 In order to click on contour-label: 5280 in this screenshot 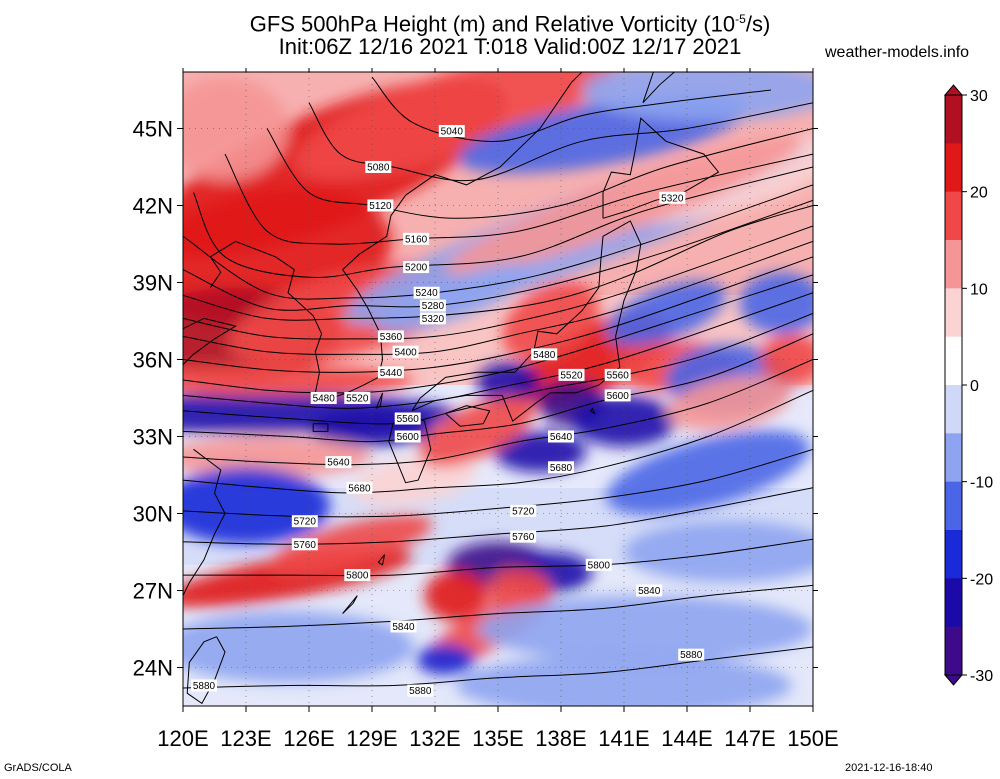, I will do `click(432, 305)`.